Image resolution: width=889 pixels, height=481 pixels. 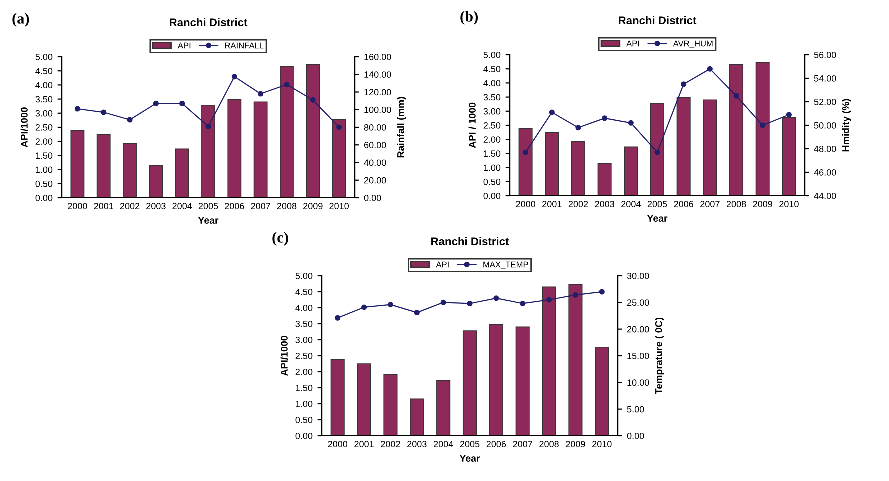 I want to click on y2-axis-title: Rainfall (mm), so click(x=401, y=127).